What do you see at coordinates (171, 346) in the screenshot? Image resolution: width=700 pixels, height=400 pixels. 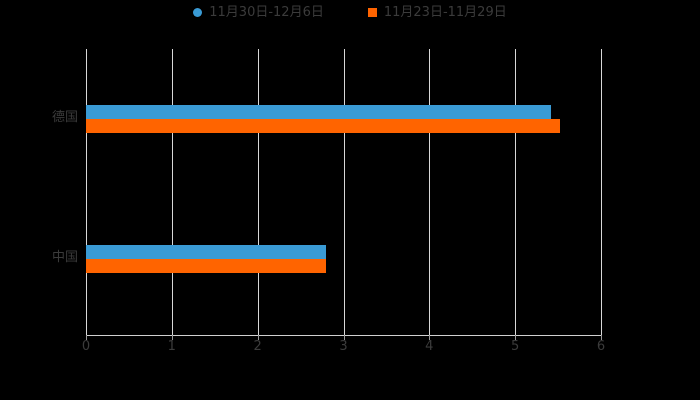 I see `x-axis-tick-label-1: 1` at bounding box center [171, 346].